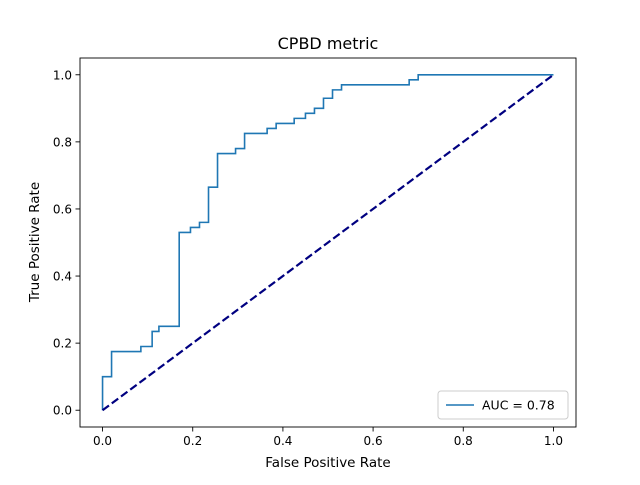  What do you see at coordinates (192, 441) in the screenshot?
I see `x-tick-label: 0.2` at bounding box center [192, 441].